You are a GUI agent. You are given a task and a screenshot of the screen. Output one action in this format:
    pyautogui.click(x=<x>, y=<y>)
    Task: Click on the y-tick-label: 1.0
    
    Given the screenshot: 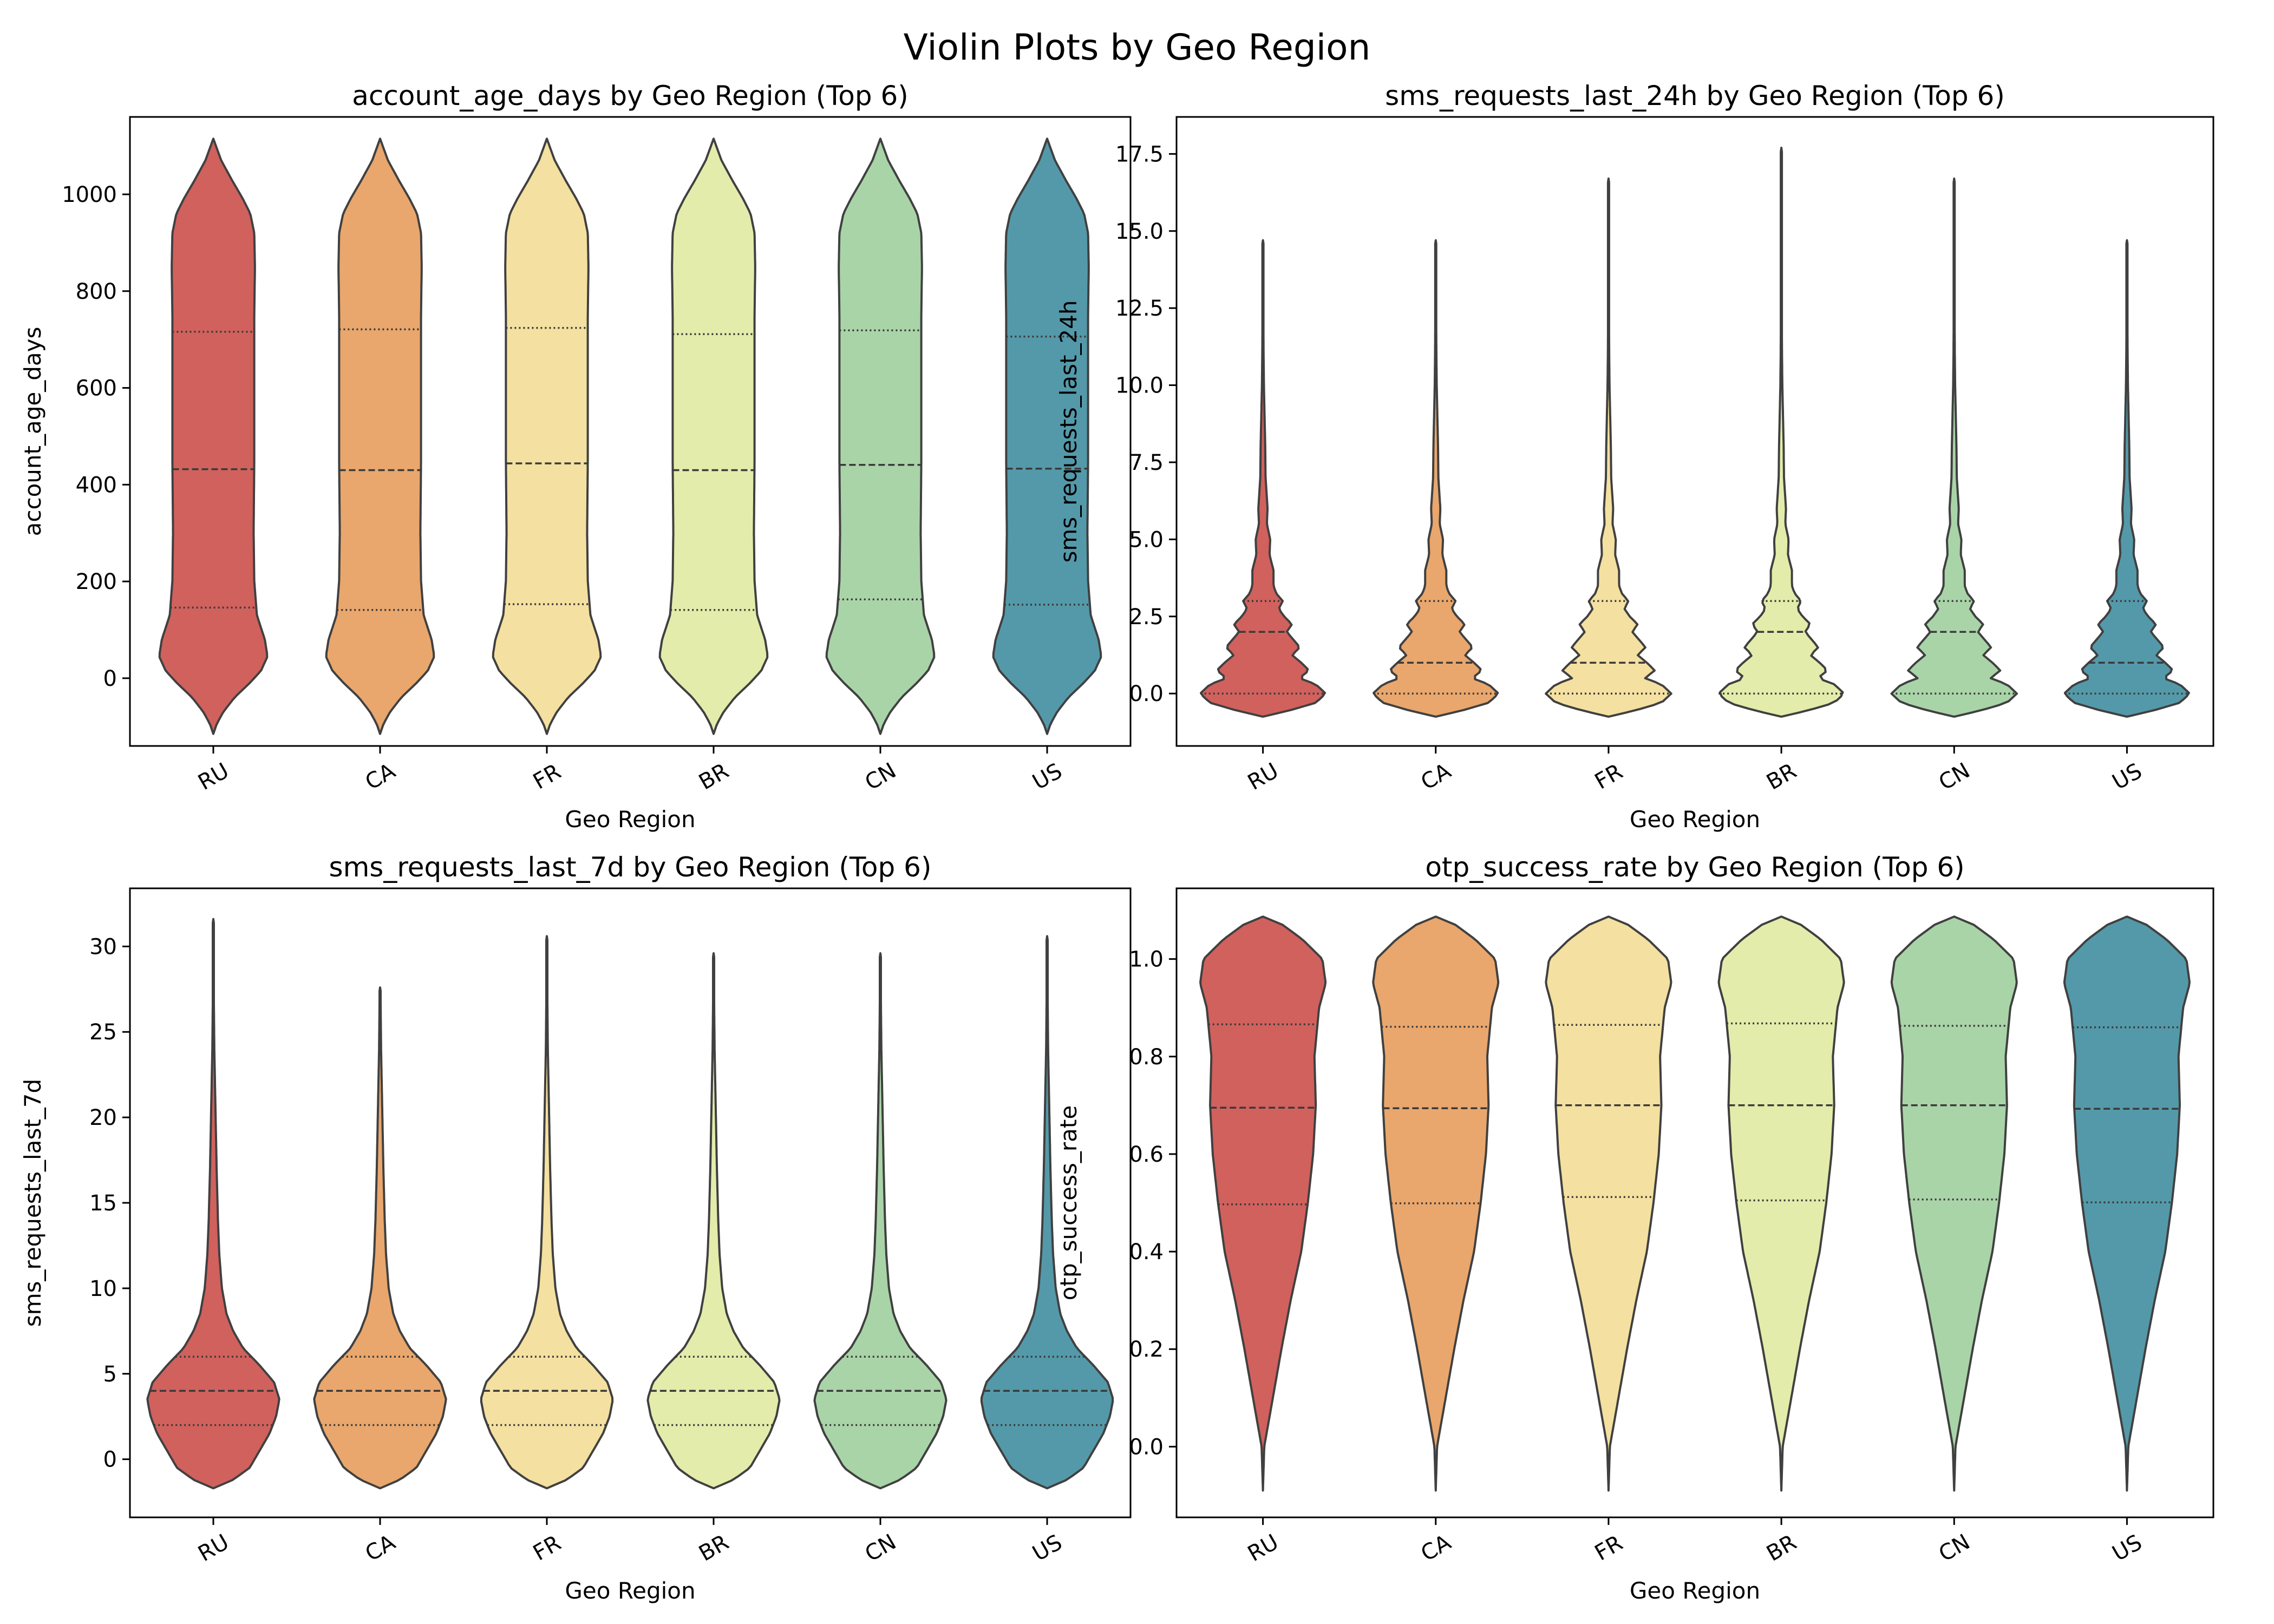 What is the action you would take?
    pyautogui.click(x=1146, y=959)
    